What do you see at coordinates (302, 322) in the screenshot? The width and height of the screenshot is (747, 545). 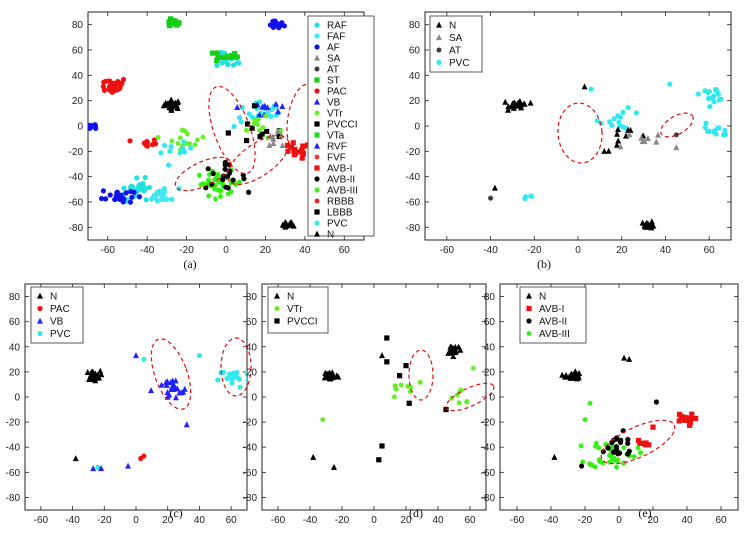 I see `legend-label: PVCCI` at bounding box center [302, 322].